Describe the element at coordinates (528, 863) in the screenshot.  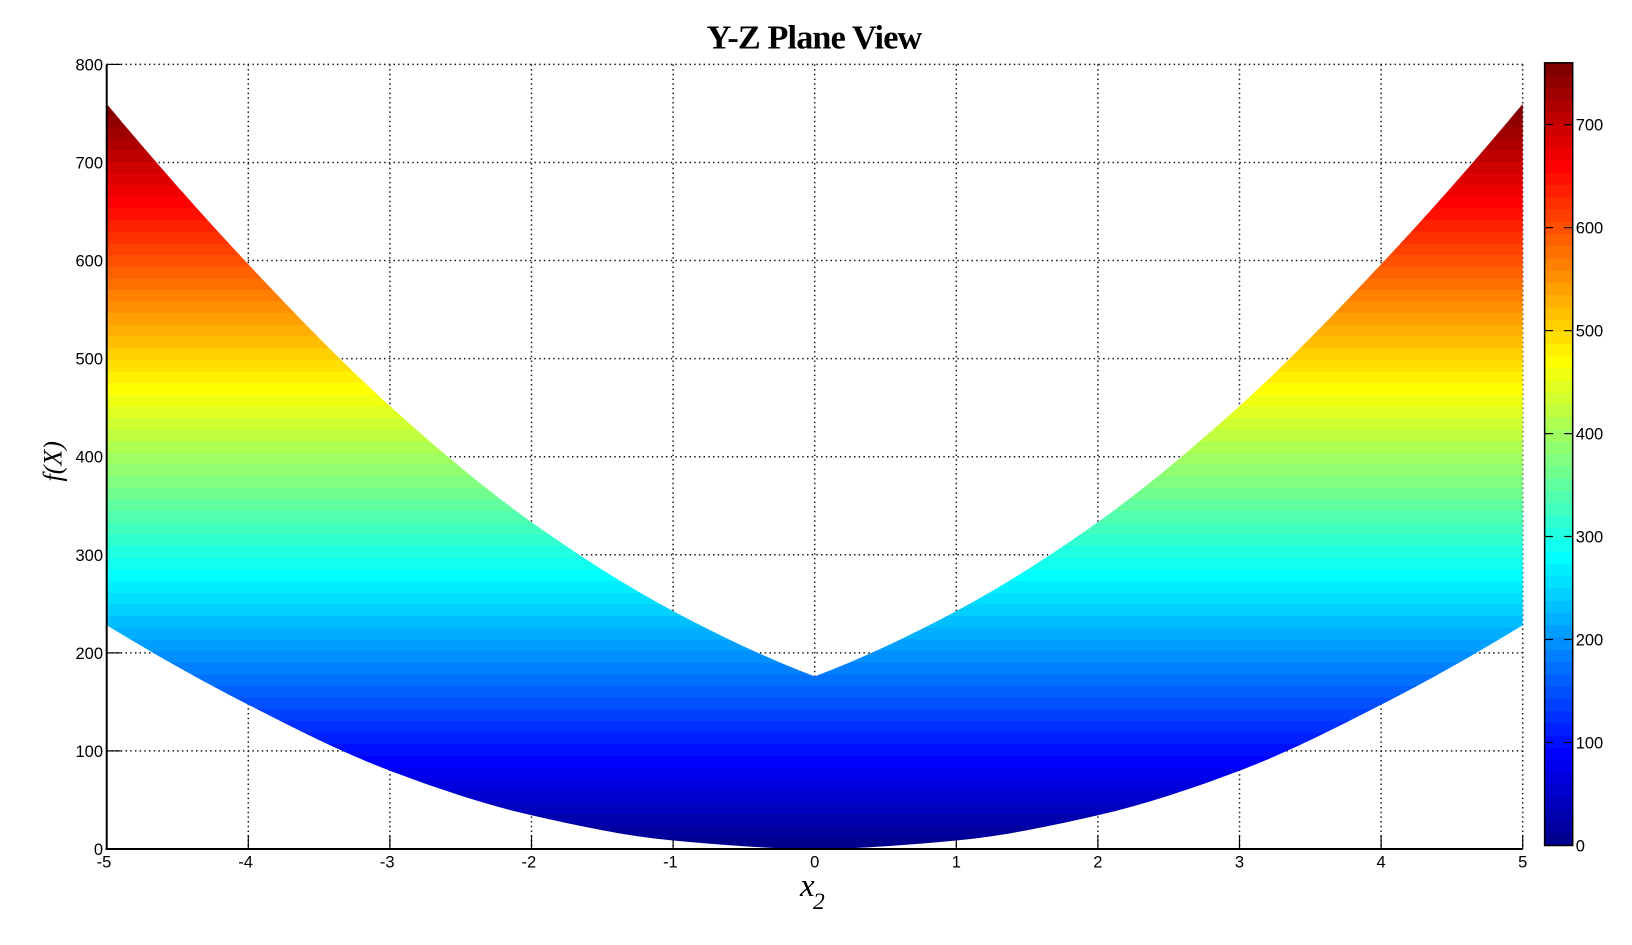
I see `svg-text: -2` at that location.